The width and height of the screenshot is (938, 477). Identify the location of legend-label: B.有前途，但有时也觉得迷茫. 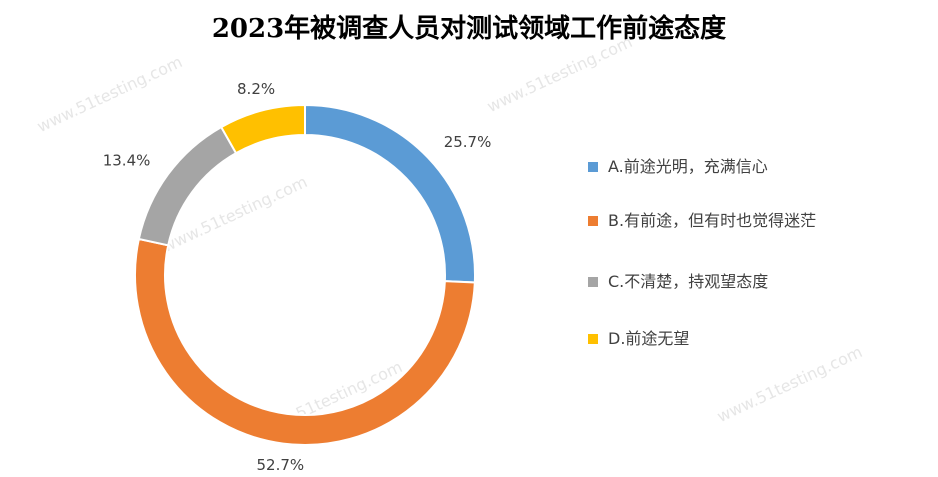
(712, 220).